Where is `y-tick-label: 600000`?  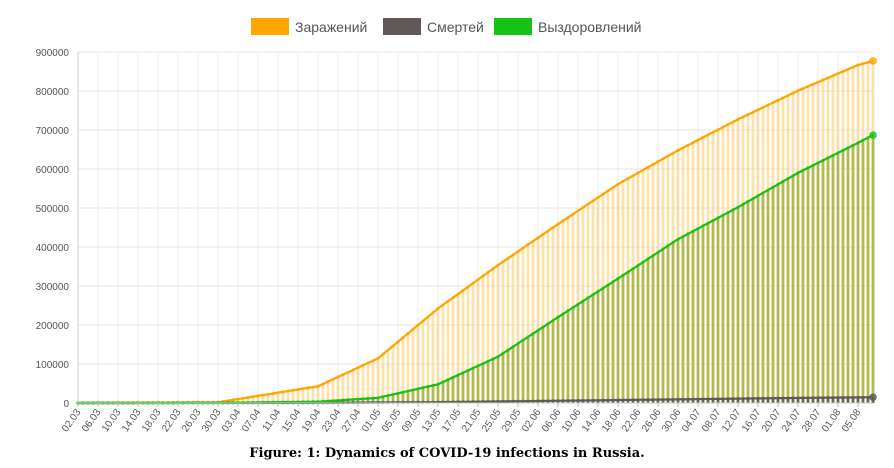 y-tick-label: 600000 is located at coordinates (53, 170).